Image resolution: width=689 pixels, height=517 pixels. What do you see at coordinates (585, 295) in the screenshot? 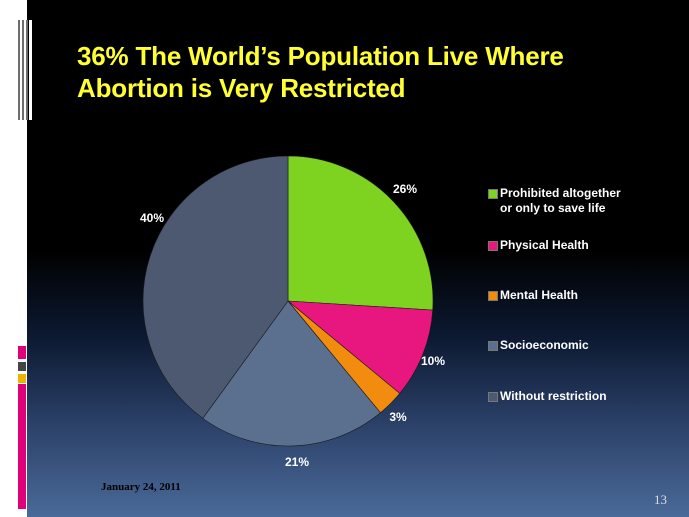
I see `legend-label: Mental Health` at bounding box center [585, 295].